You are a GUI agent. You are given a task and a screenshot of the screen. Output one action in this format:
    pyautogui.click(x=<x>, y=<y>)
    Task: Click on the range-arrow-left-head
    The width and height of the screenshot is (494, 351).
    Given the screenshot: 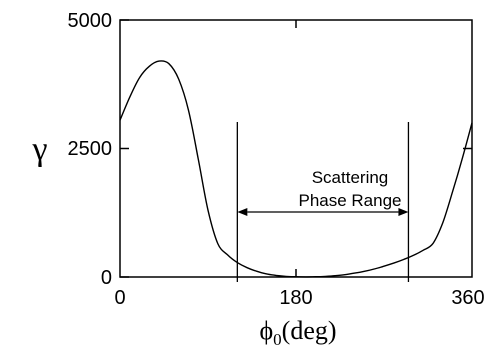 What is the action you would take?
    pyautogui.click(x=242, y=212)
    